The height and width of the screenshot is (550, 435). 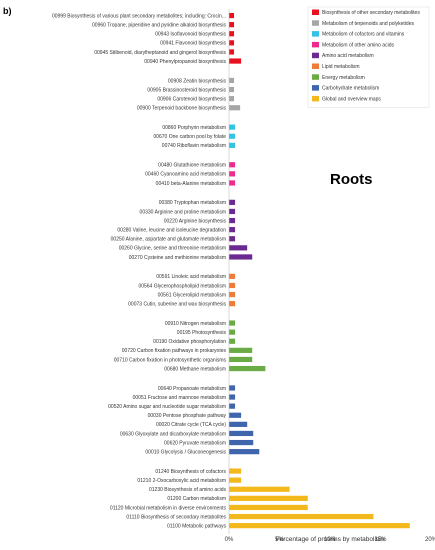 I want to click on category-label: 01100 Metabolic pathways, so click(x=196, y=526).